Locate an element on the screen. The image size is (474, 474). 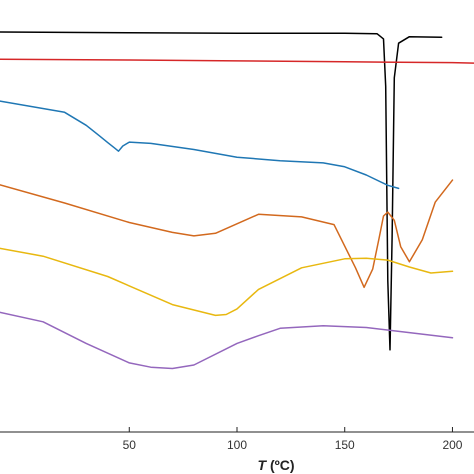
x-tick-label-50: 50 is located at coordinates (130, 445).